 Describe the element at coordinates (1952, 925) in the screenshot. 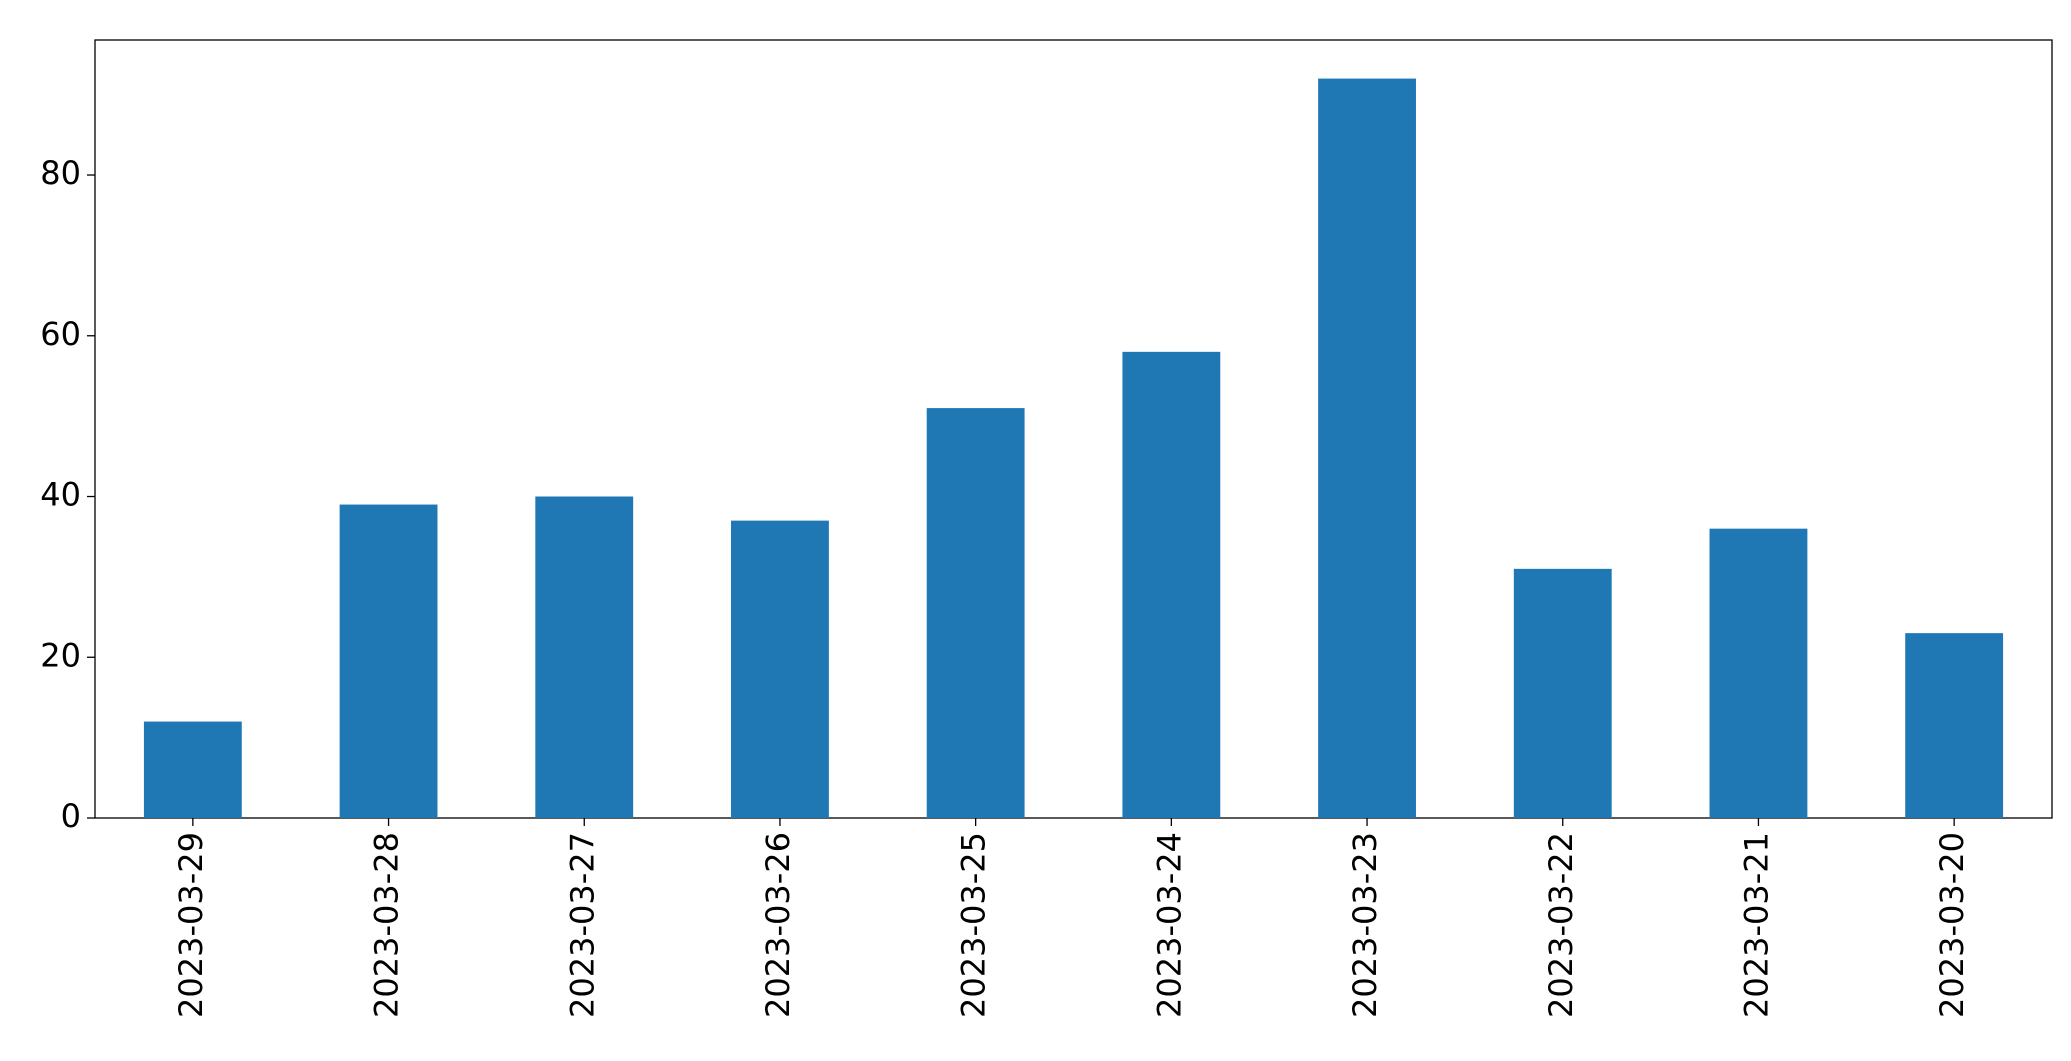

I see `x-tick-label: 2023-03-20` at that location.